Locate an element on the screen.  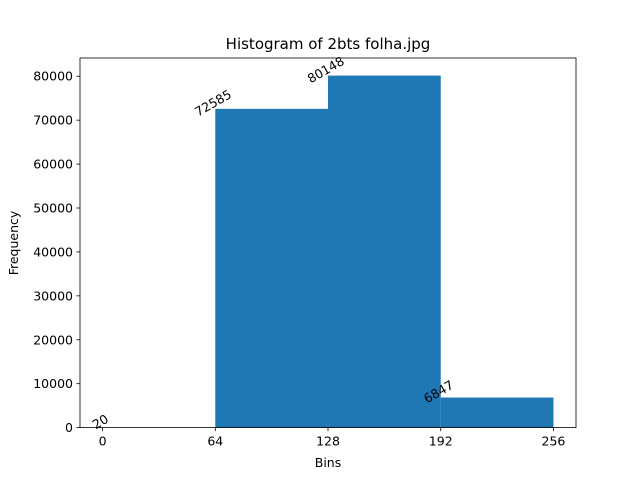
x-tick-label-0: 0 is located at coordinates (103, 441).